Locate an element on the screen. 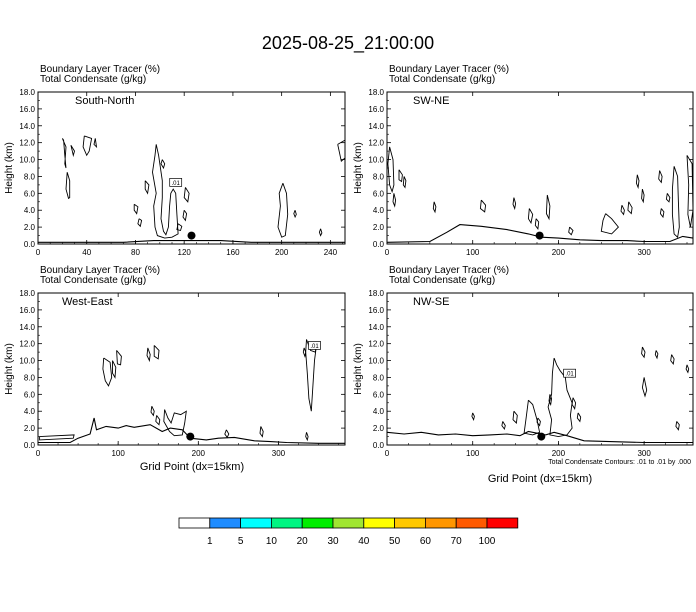  panel1-contour-label-text: .01 is located at coordinates (176, 184).